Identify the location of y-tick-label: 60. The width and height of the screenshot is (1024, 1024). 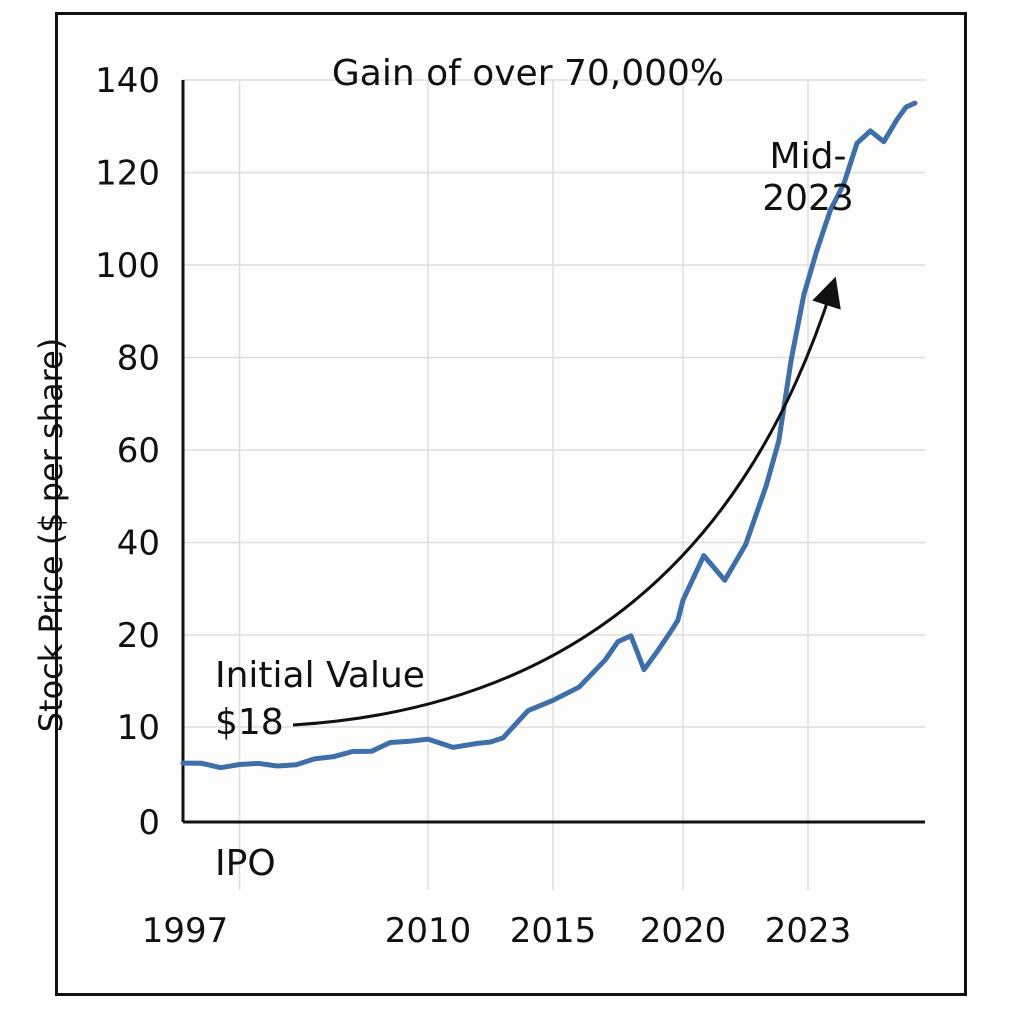
(138, 451).